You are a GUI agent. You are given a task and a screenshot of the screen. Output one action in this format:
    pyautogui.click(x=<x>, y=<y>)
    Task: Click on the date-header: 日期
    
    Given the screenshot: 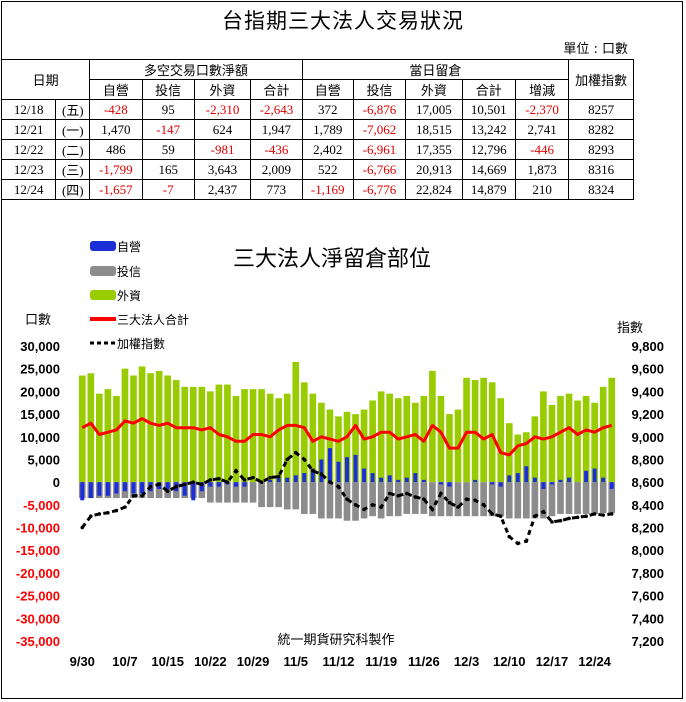 What is the action you would take?
    pyautogui.click(x=45, y=79)
    